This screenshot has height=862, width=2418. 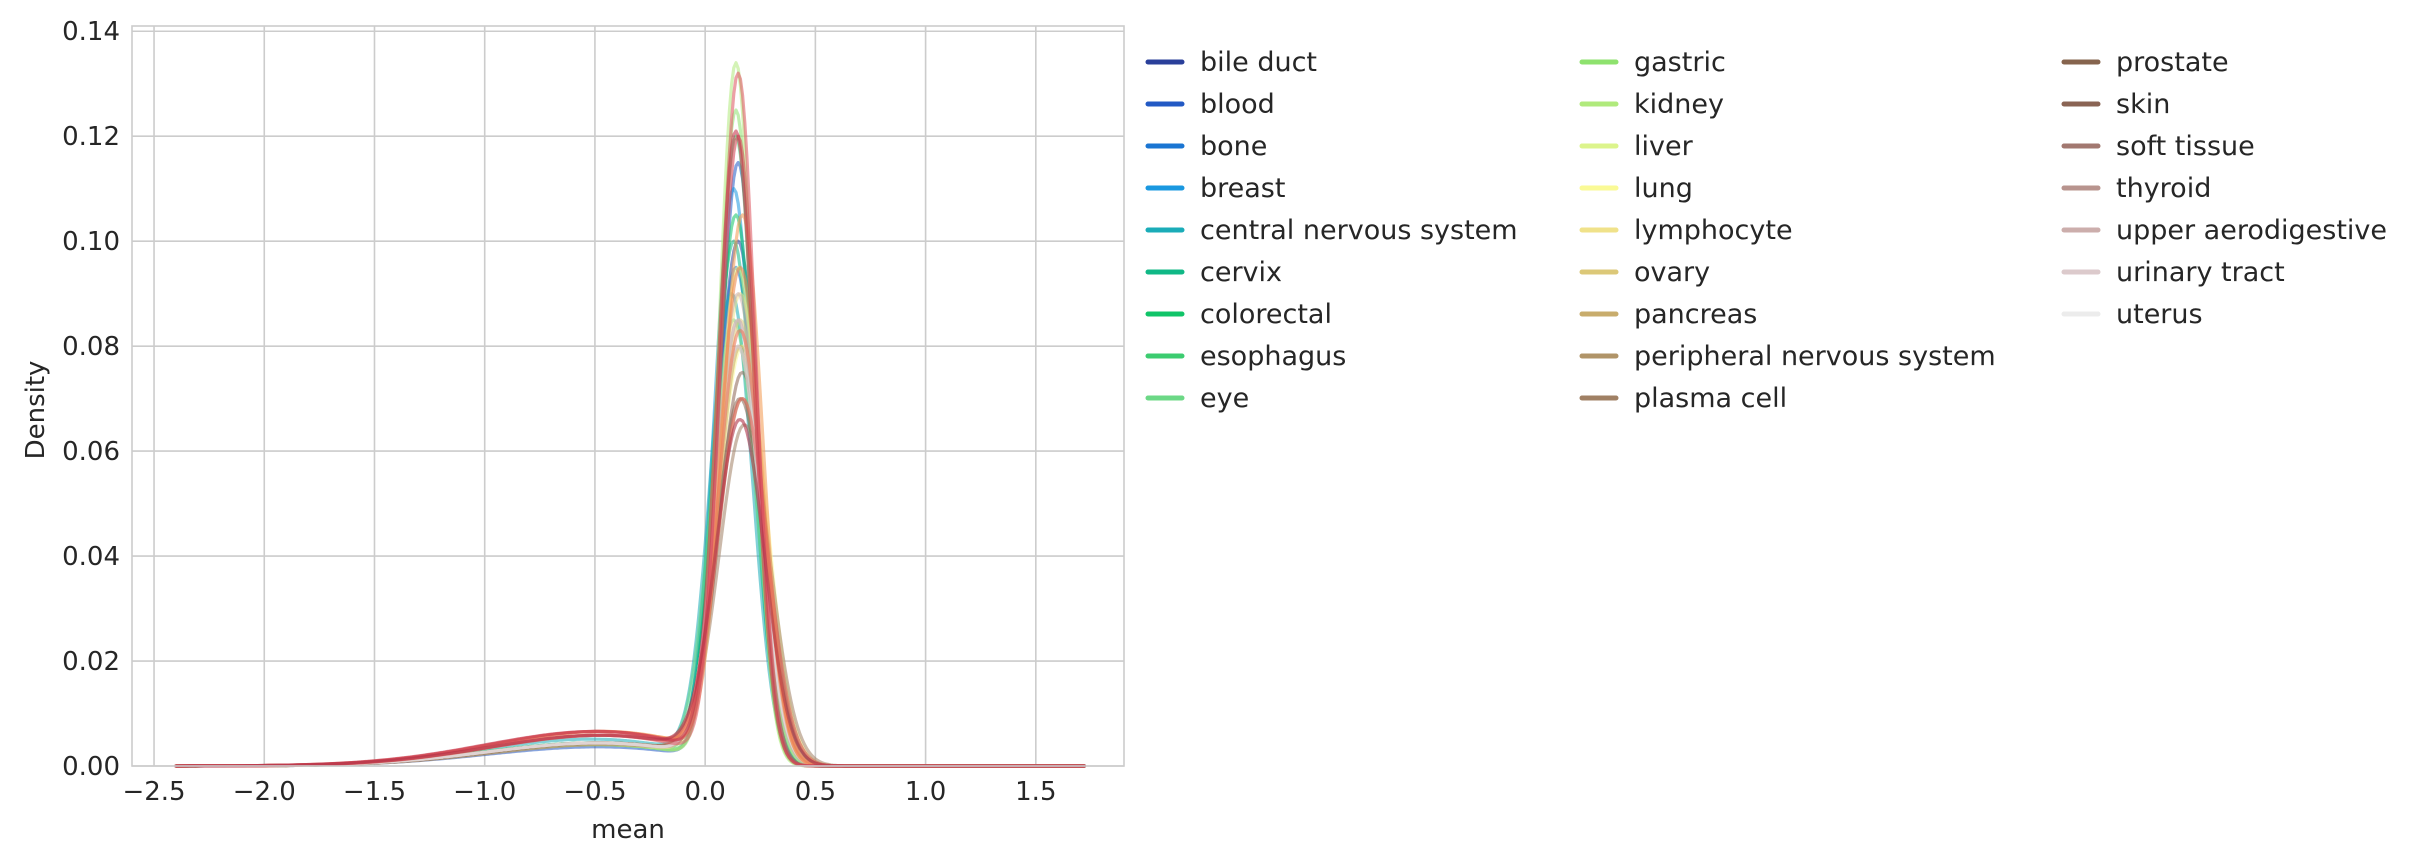 I want to click on x-tick-label: −2.5, so click(x=153, y=792).